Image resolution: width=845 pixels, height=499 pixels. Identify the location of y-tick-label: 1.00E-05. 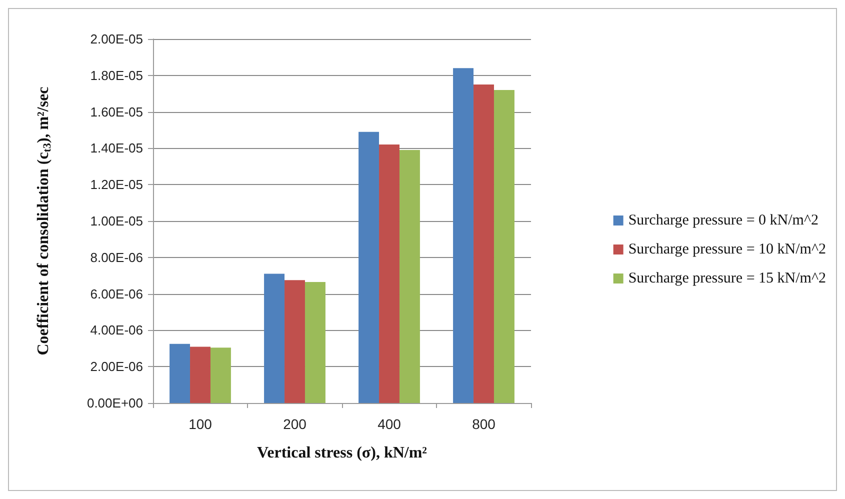
(116, 221).